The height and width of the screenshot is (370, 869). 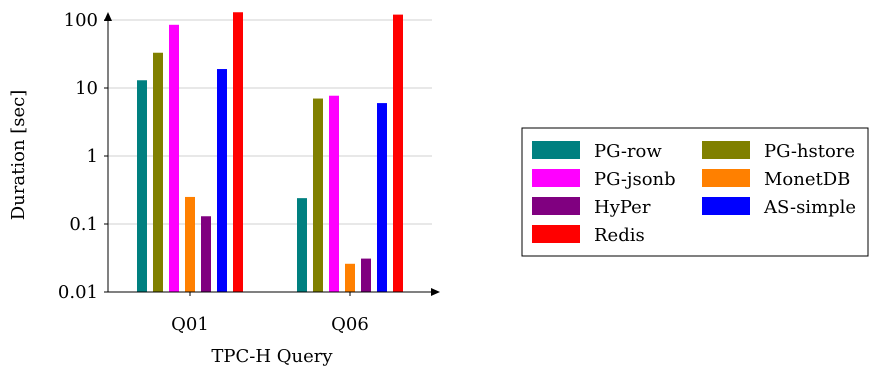 What do you see at coordinates (726, 150) in the screenshot?
I see `legend-swatch-pg-hstore` at bounding box center [726, 150].